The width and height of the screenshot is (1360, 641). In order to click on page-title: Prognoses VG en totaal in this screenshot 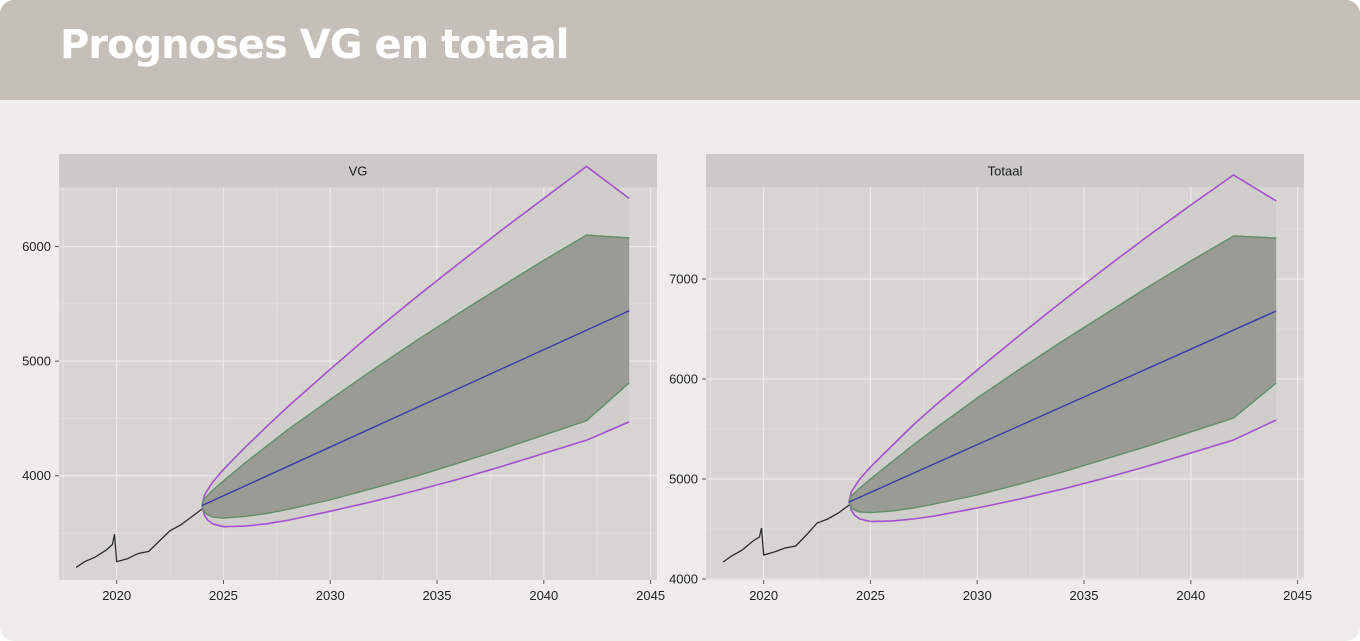, I will do `click(314, 45)`.